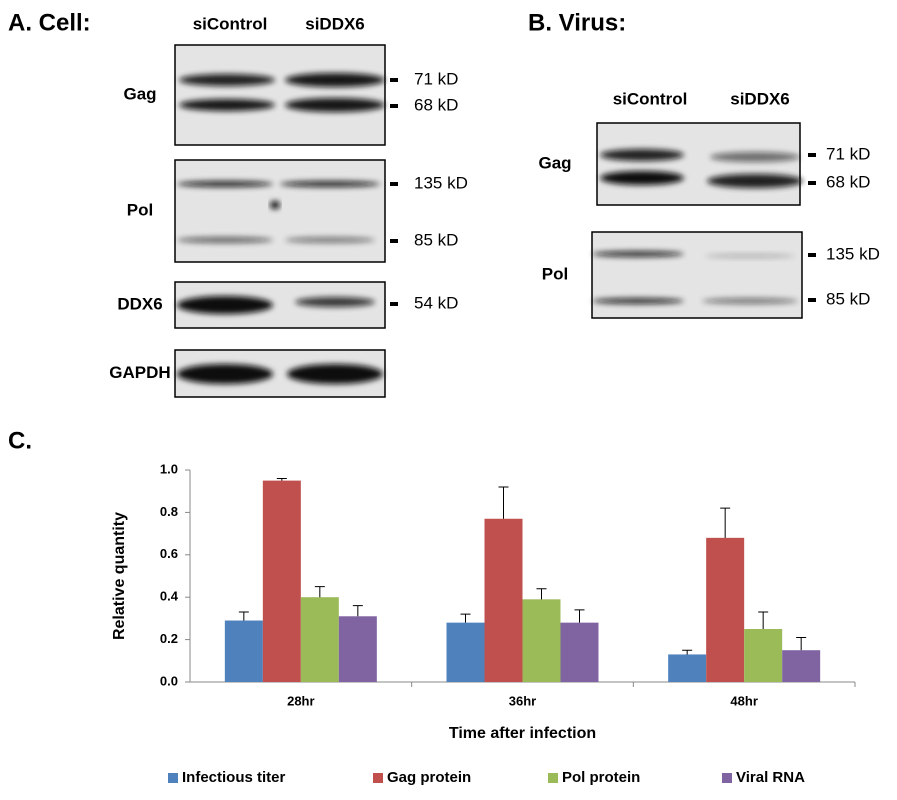  I want to click on panel-b-title: B. Virus:, so click(577, 22).